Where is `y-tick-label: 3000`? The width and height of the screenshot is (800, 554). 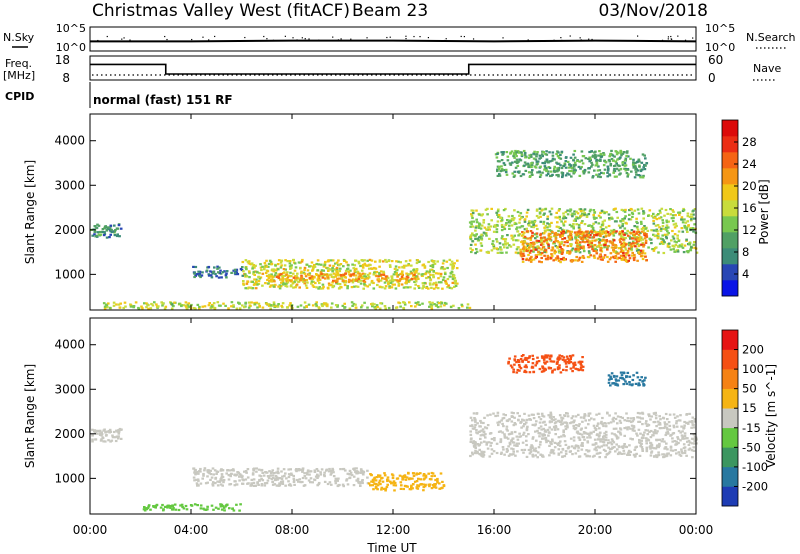
y-tick-label: 3000 is located at coordinates (69, 185).